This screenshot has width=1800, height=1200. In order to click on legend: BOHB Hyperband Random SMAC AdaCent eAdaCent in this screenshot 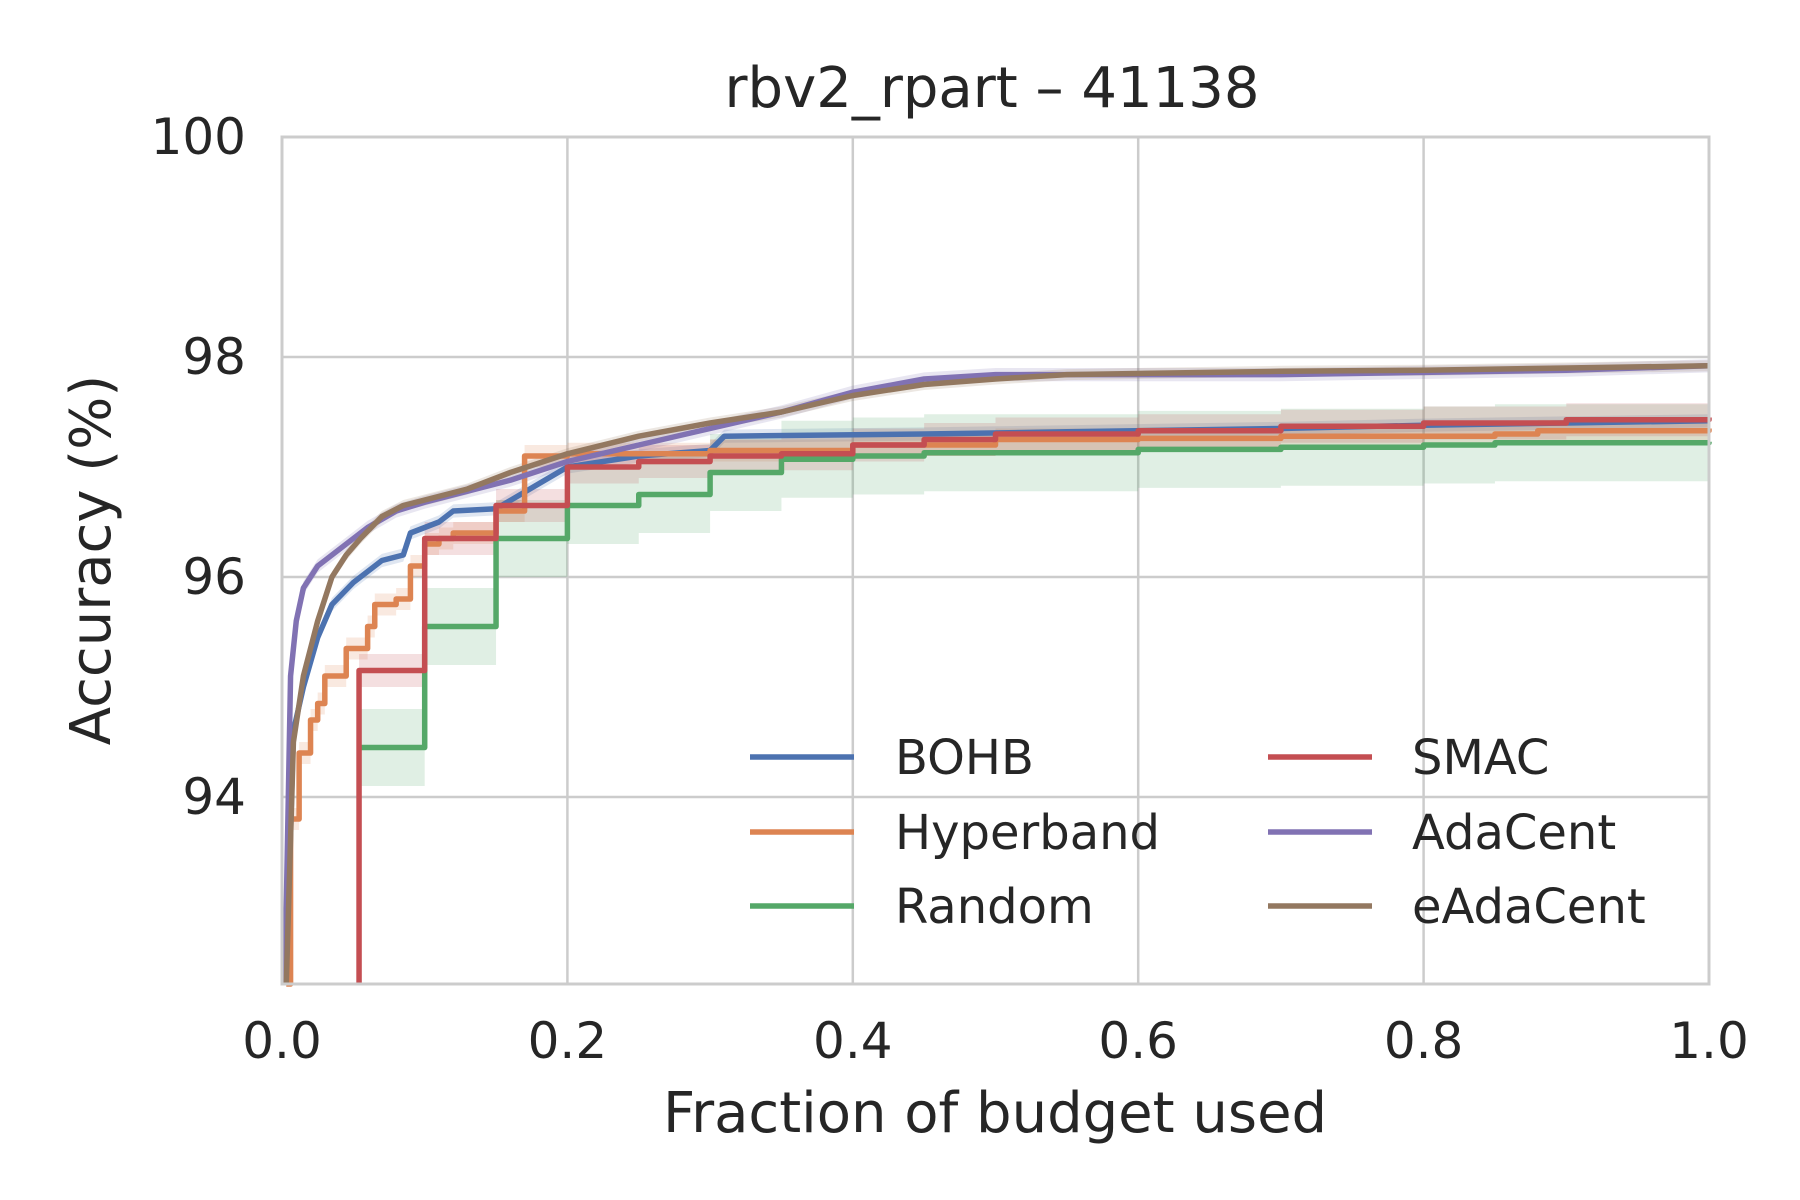, I will do `click(1198, 832)`.